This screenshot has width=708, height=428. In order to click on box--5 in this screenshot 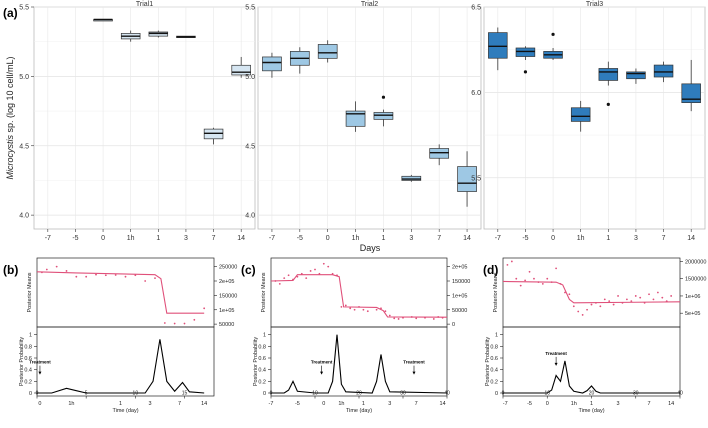, I will do `click(299, 60)`.